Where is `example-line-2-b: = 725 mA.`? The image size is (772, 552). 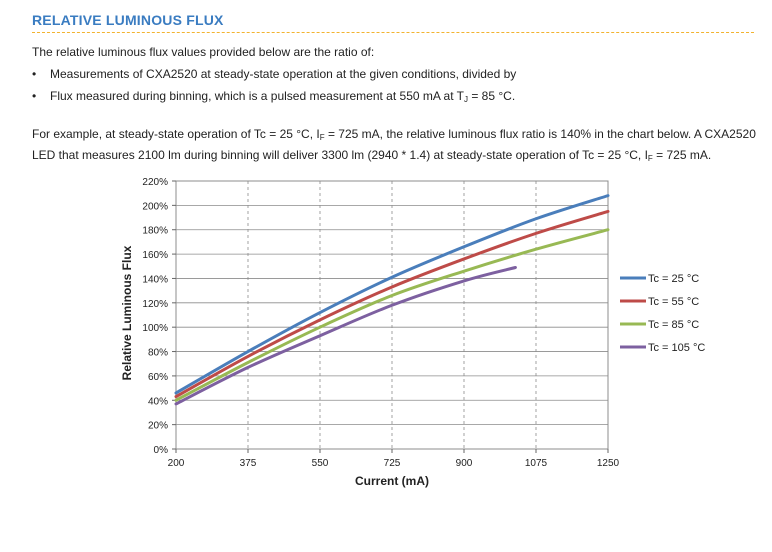
example-line-2-b: = 725 mA. is located at coordinates (682, 155).